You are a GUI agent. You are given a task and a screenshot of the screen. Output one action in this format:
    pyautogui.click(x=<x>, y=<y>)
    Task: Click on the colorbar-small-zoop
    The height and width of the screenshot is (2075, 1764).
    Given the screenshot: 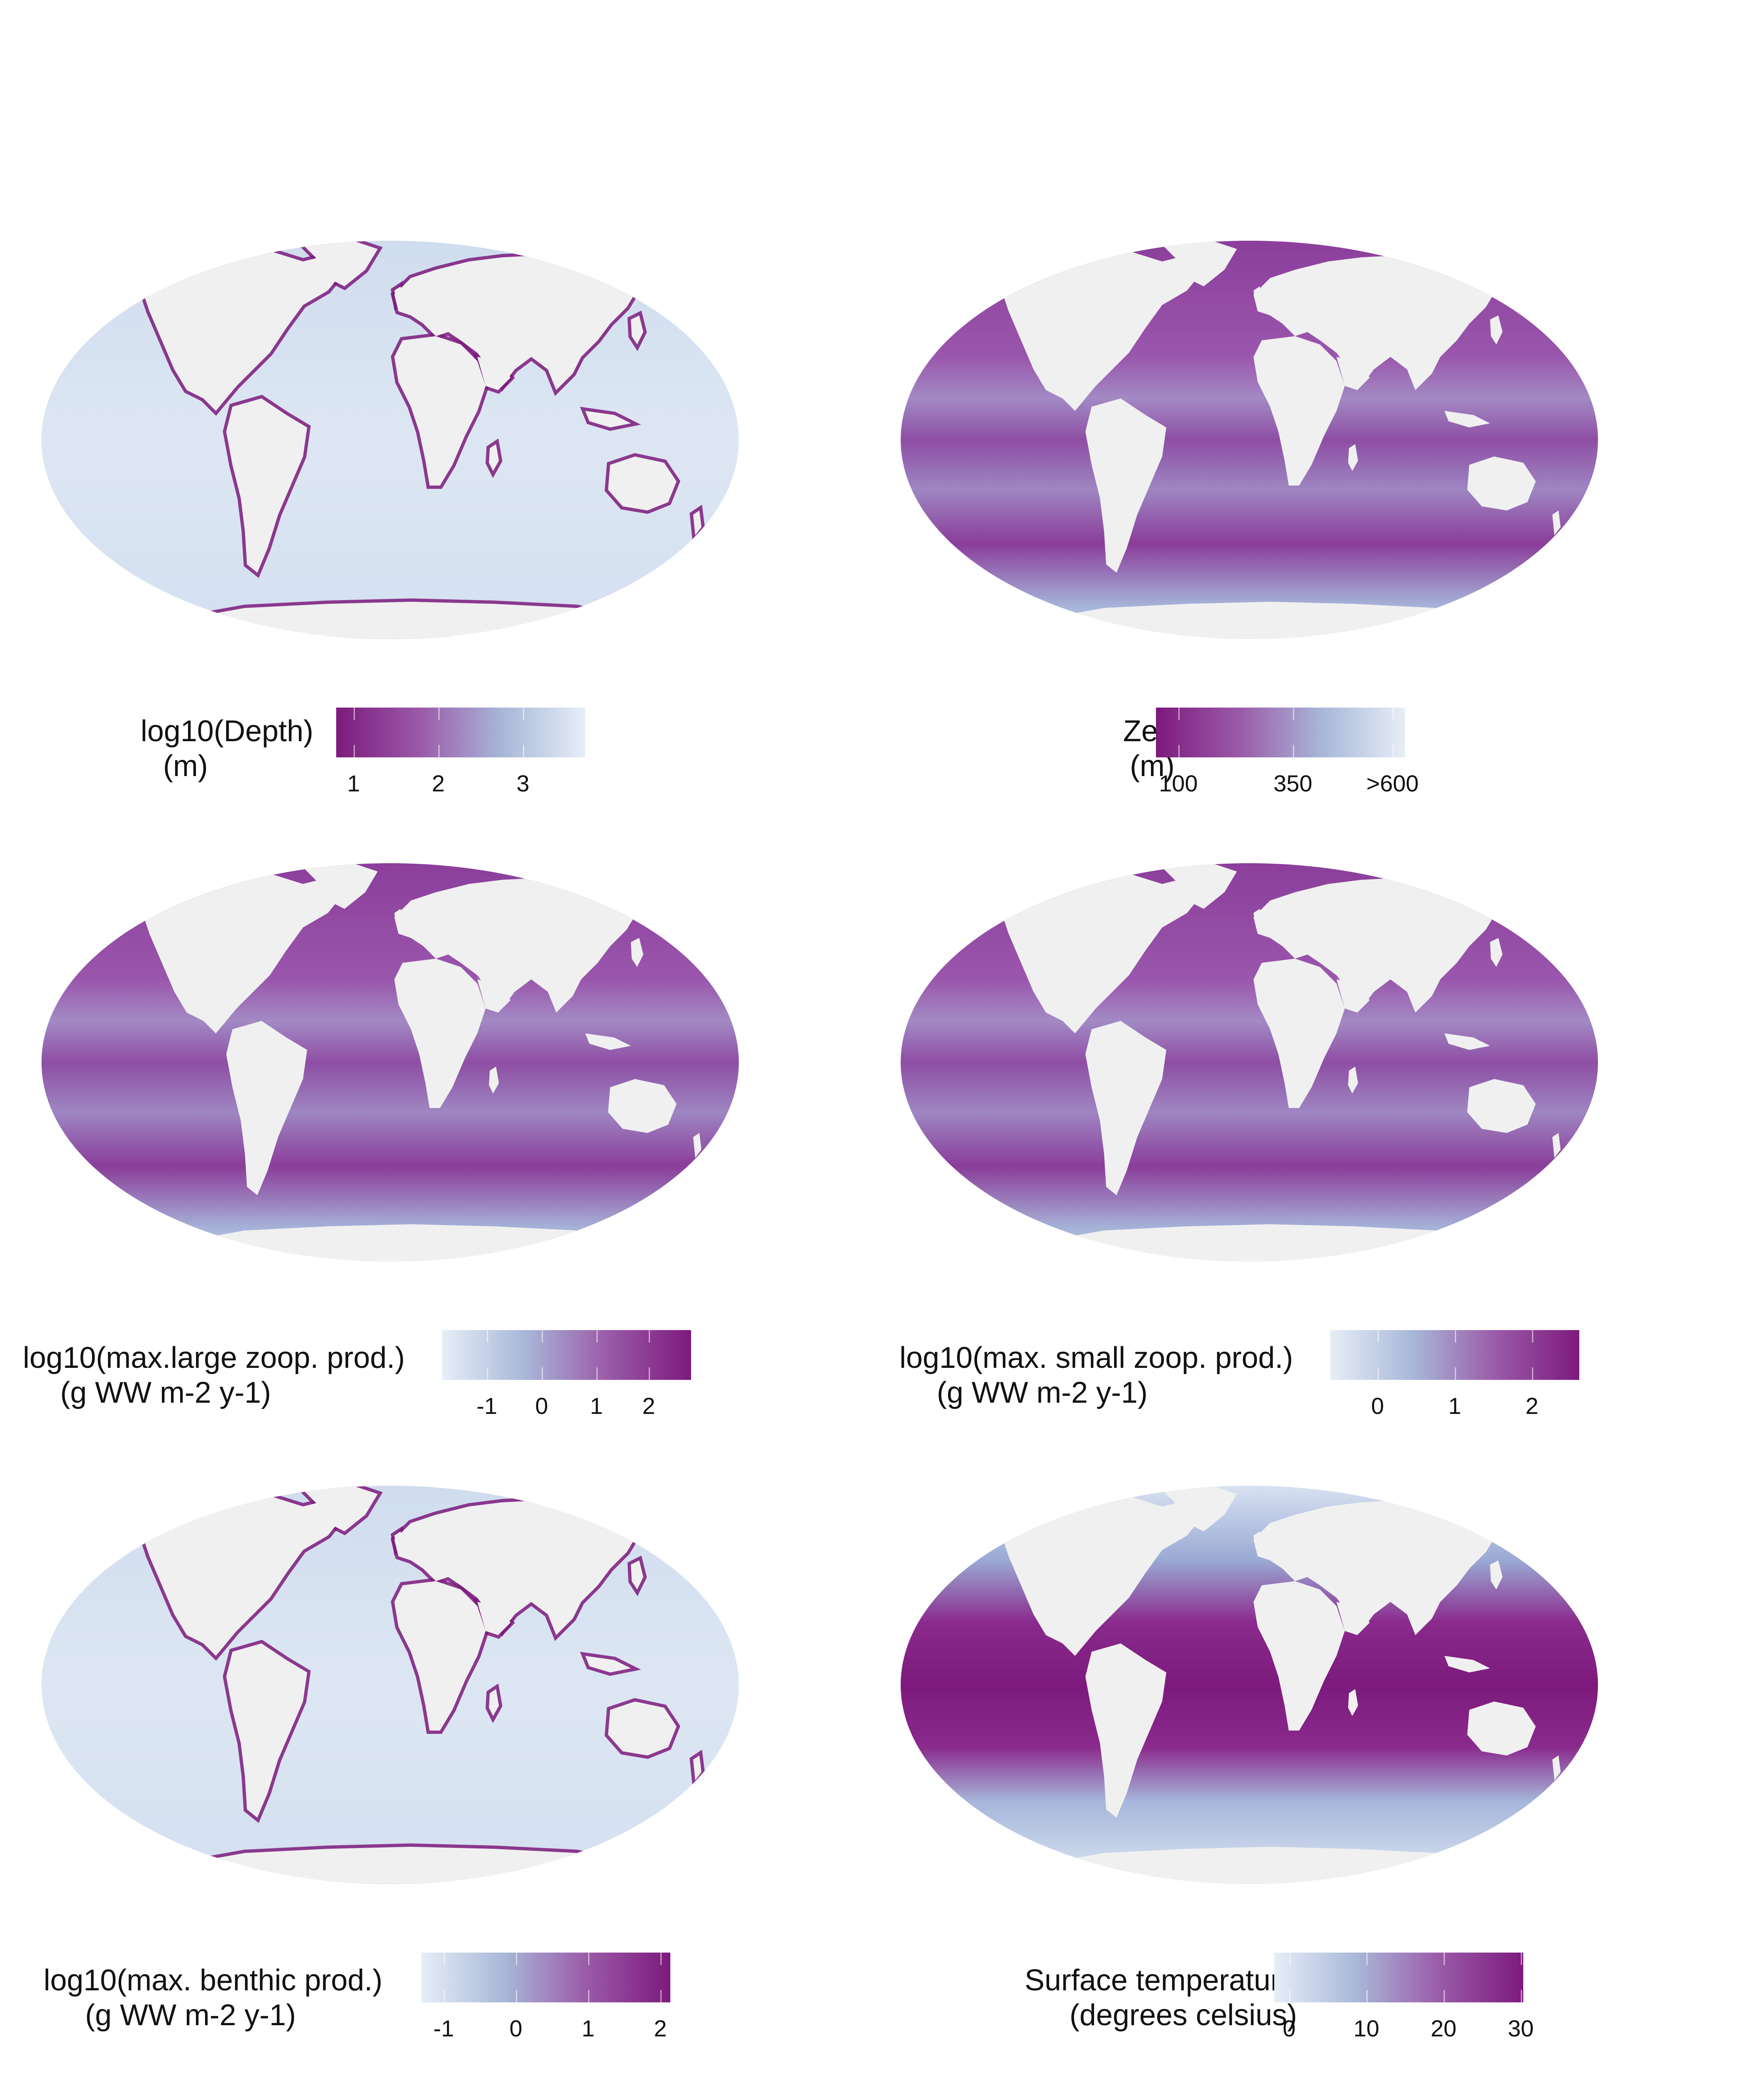 What is the action you would take?
    pyautogui.click(x=1455, y=1355)
    